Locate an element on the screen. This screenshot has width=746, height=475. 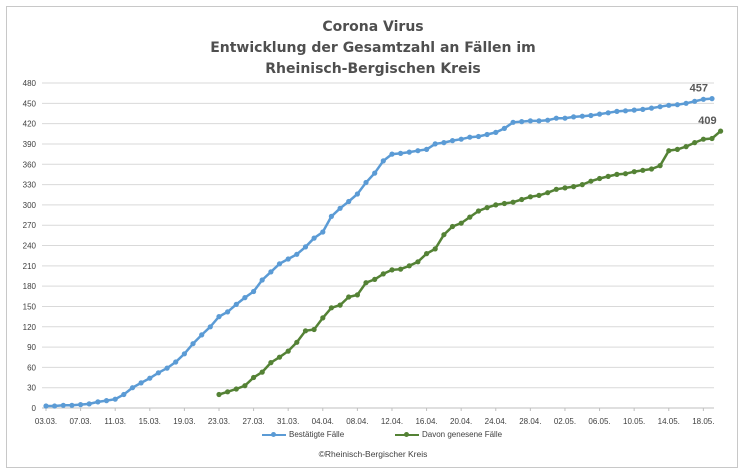
data-label-end: 409 is located at coordinates (707, 121).